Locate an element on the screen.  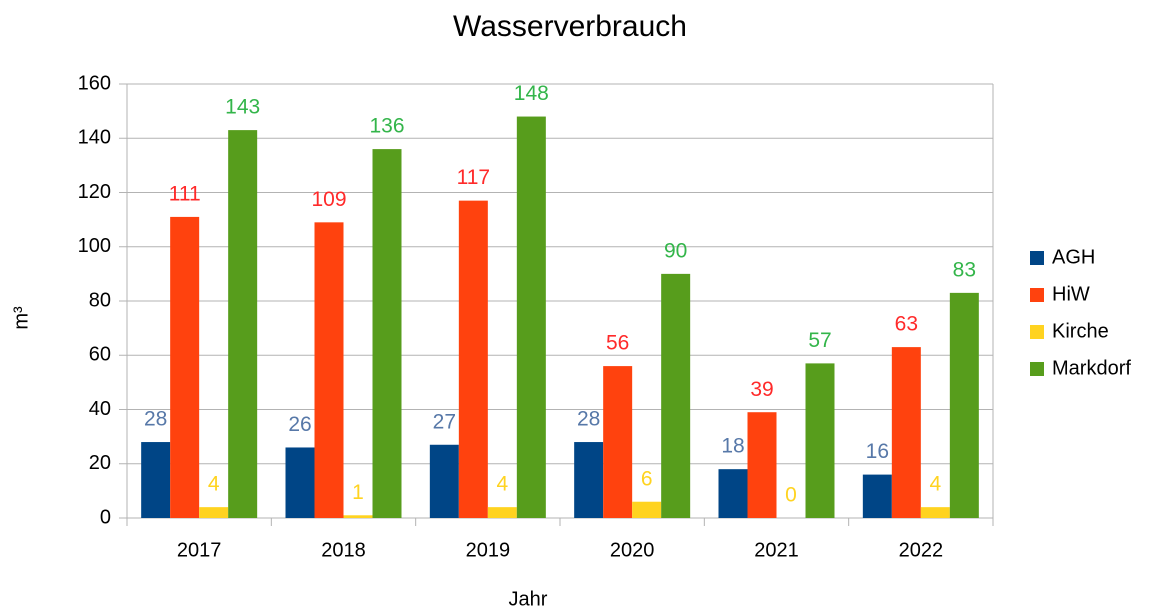
y-axis-label: m³ is located at coordinates (21, 318).